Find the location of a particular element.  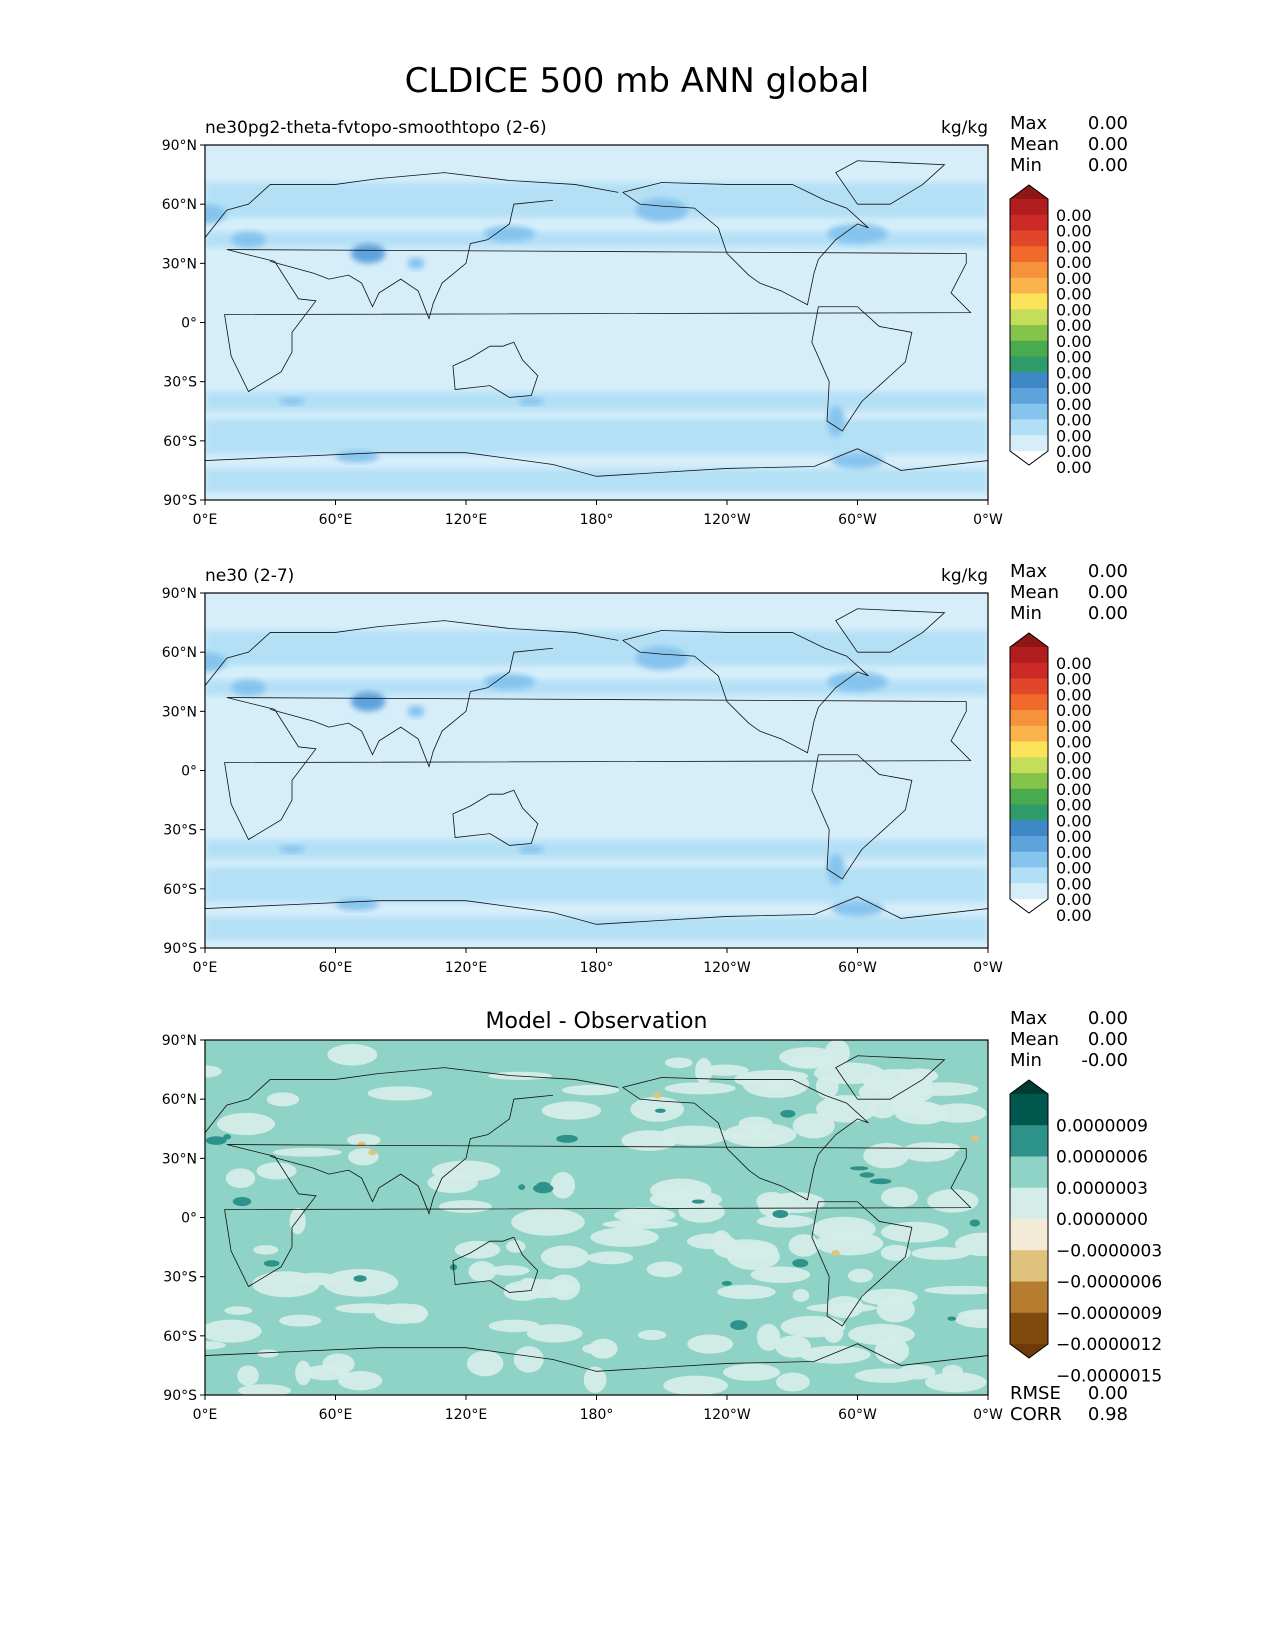

colorbar-label: 0.0000003 is located at coordinates (1102, 1189).